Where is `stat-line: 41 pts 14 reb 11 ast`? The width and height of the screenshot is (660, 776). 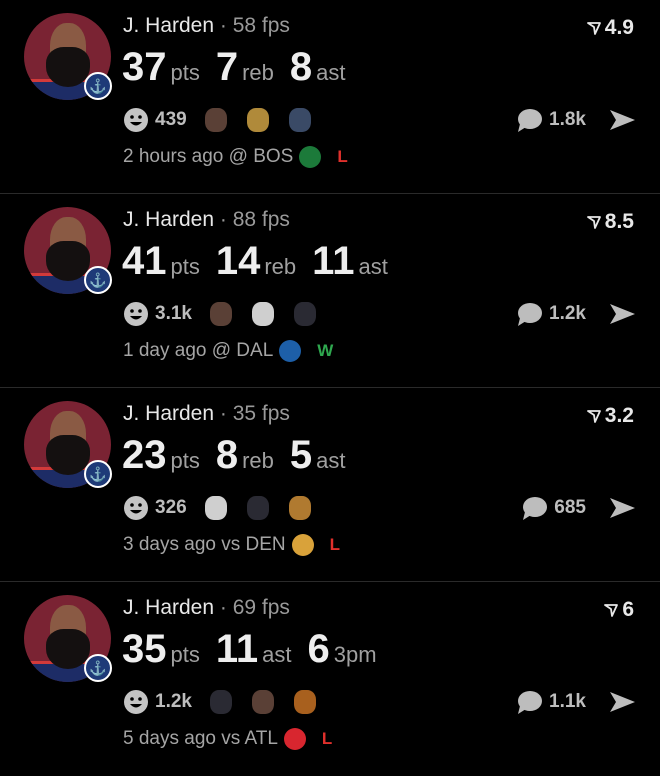 stat-line: 41 pts 14 reb 11 ast is located at coordinates (263, 261).